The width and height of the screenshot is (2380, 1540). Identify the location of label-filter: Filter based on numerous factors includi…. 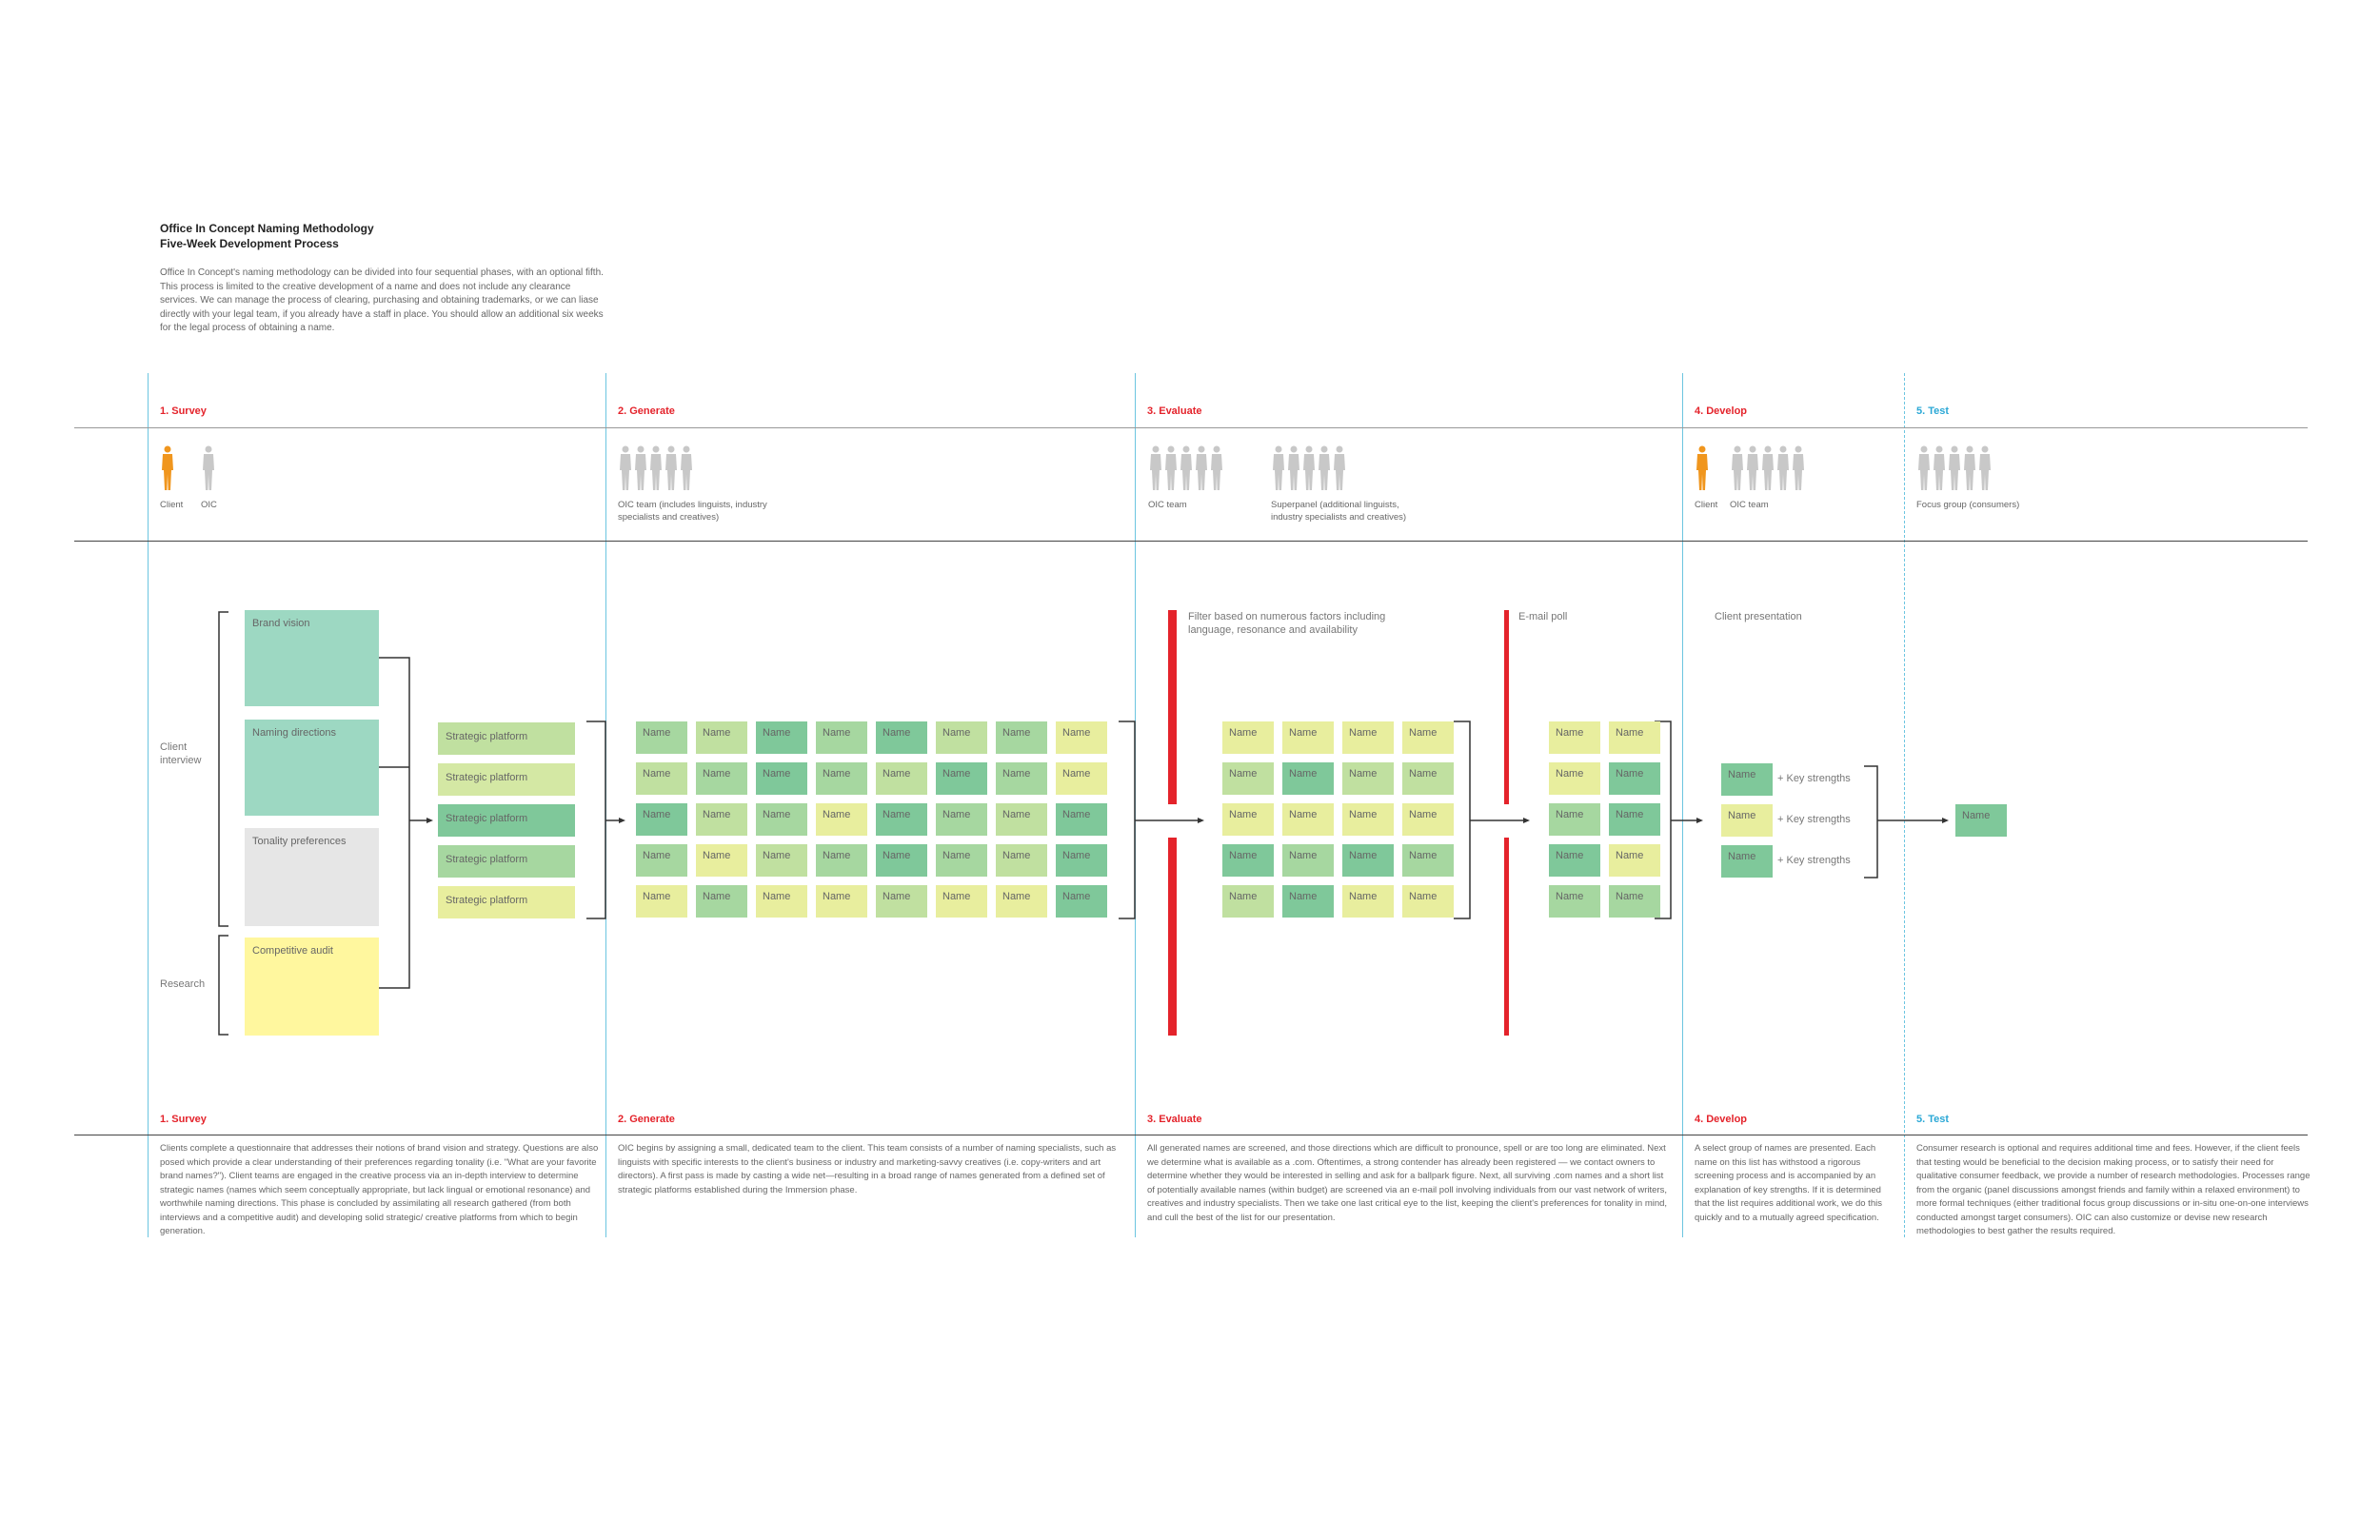
(1287, 623).